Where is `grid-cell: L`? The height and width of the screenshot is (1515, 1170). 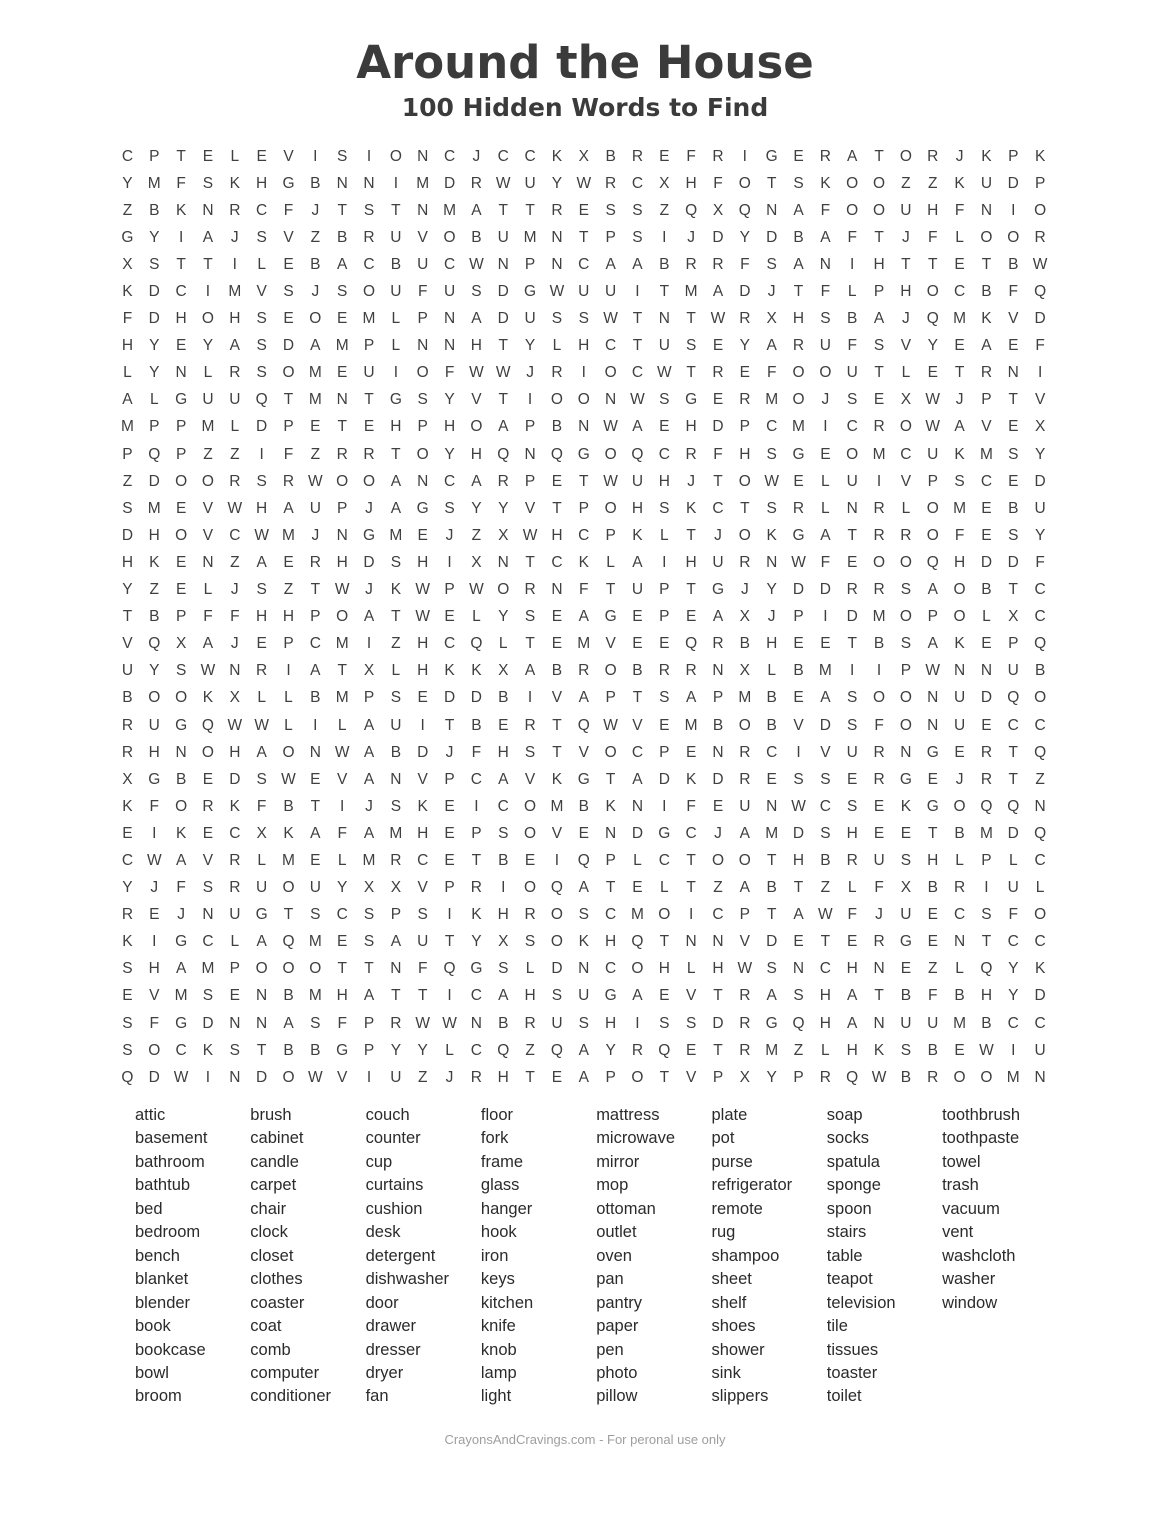
grid-cell: L is located at coordinates (959, 969).